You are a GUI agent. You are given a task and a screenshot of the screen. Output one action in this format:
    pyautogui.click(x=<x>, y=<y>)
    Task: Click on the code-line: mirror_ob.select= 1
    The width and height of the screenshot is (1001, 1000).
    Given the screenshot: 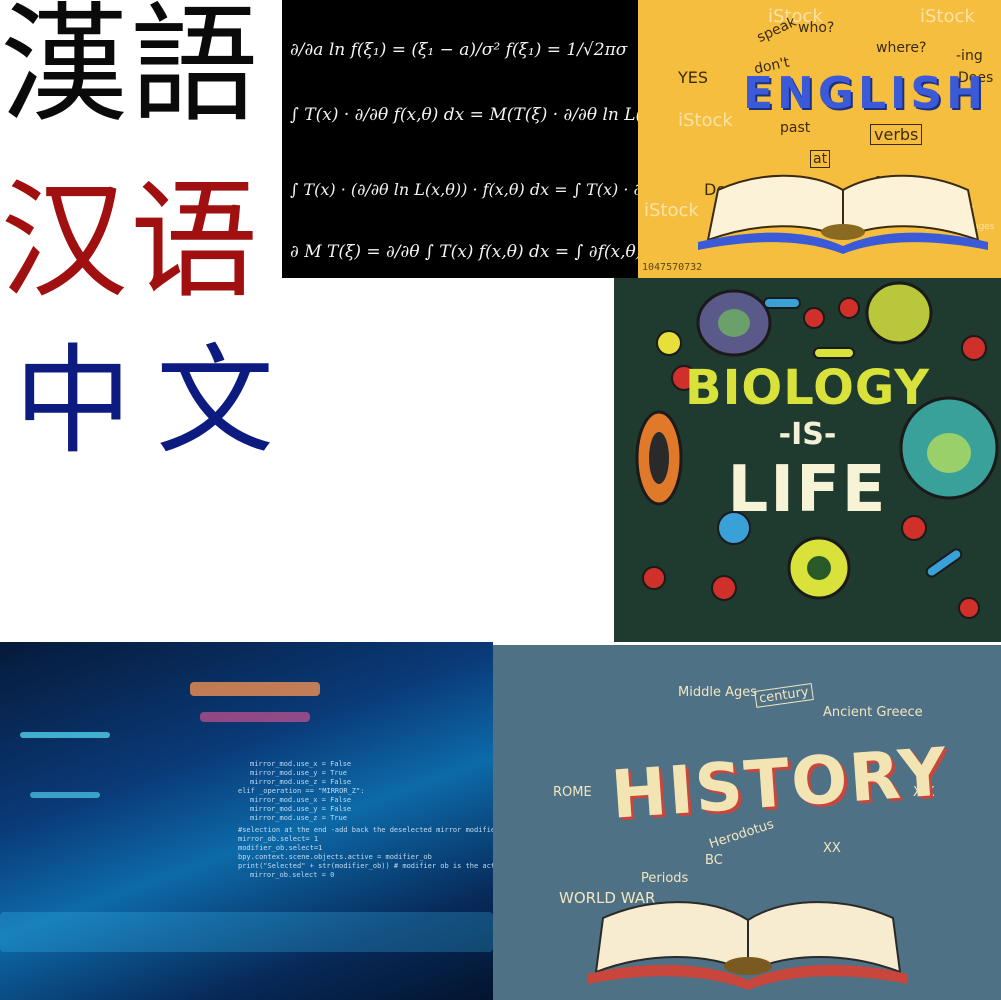 What is the action you would take?
    pyautogui.click(x=278, y=839)
    